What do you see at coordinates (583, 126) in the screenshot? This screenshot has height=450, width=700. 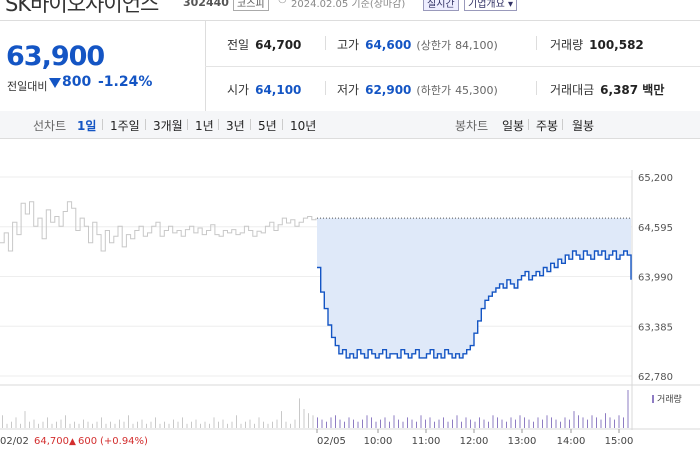 I see `tab-monthly-candle: 월봉` at bounding box center [583, 126].